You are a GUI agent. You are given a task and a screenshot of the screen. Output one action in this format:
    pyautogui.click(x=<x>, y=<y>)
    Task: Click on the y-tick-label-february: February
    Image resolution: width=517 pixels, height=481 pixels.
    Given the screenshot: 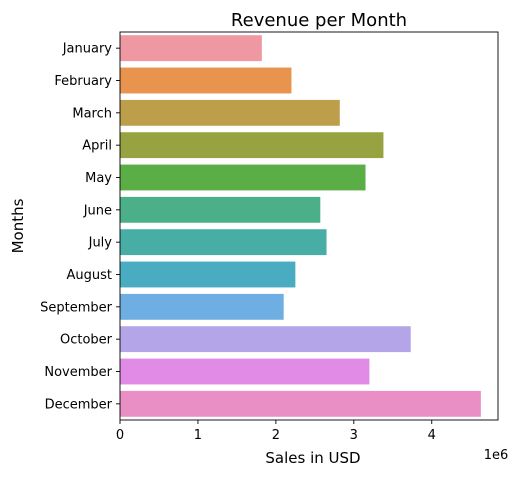 What is the action you would take?
    pyautogui.click(x=83, y=81)
    